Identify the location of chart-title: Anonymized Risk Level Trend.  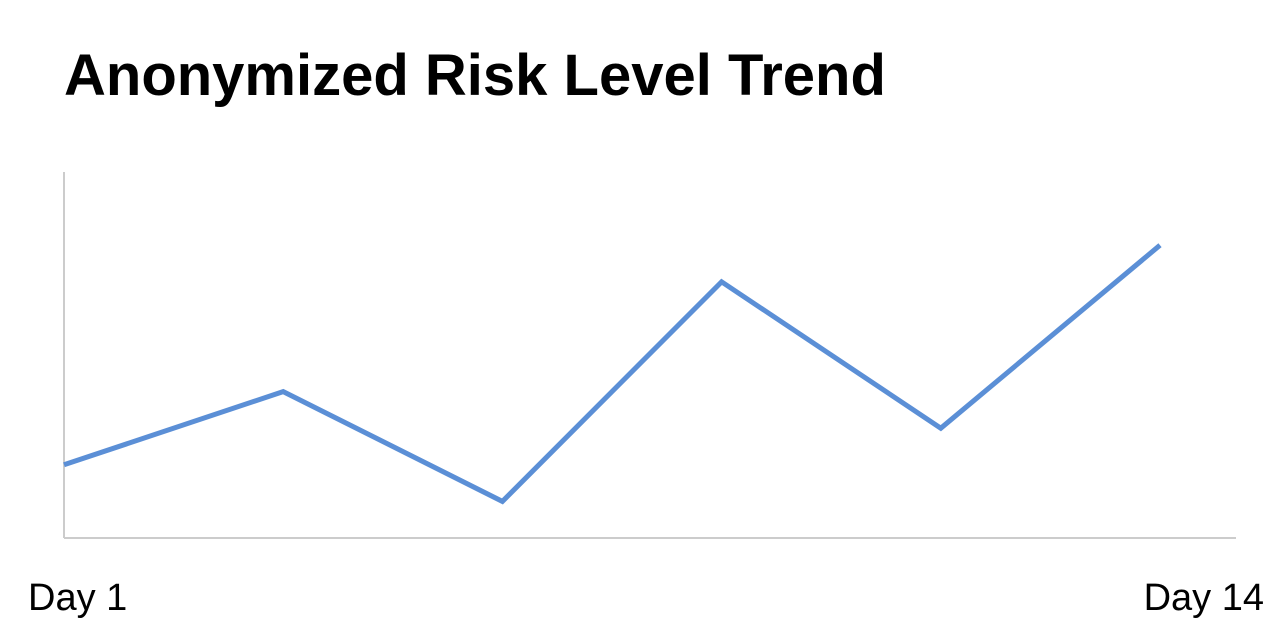
(475, 75).